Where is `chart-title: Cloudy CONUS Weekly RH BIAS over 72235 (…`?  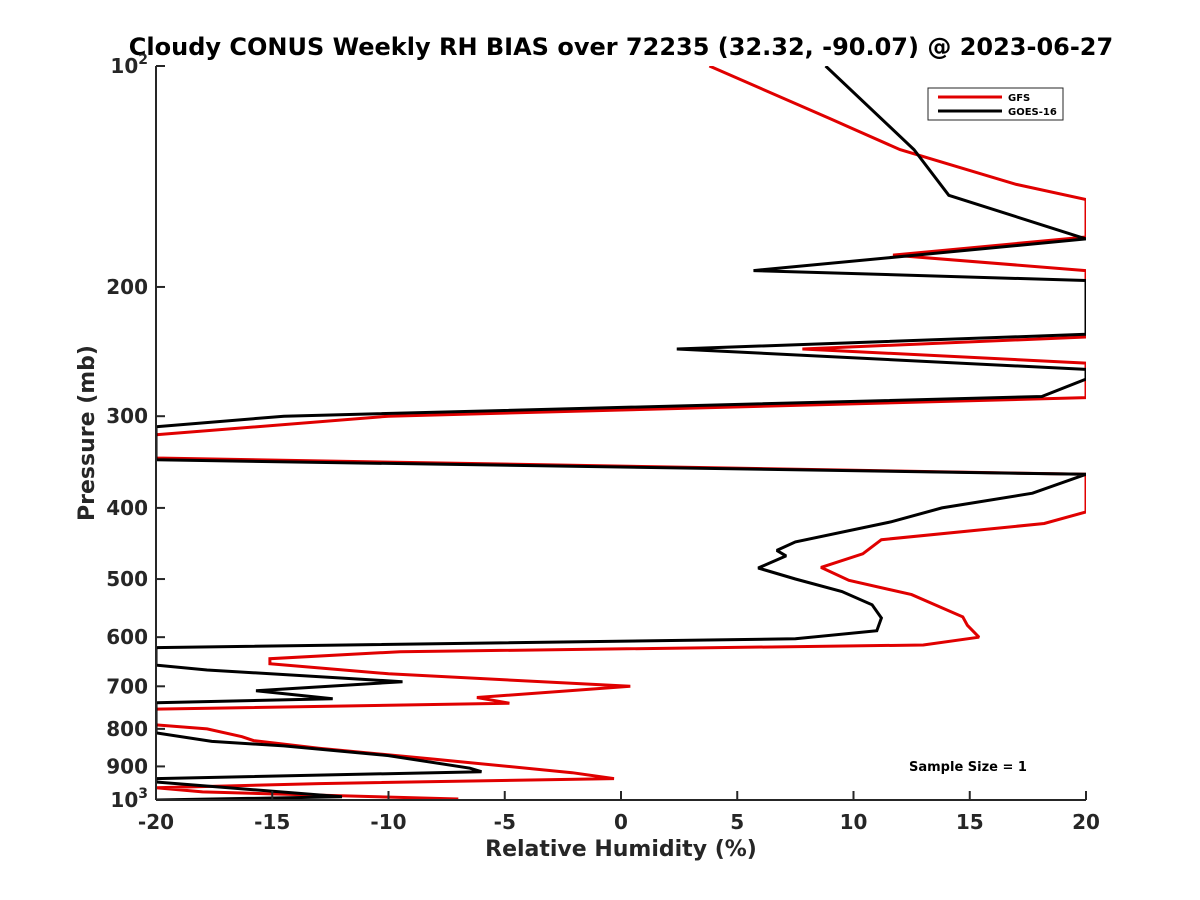
chart-title: Cloudy CONUS Weekly RH BIAS over 72235 (… is located at coordinates (621, 47).